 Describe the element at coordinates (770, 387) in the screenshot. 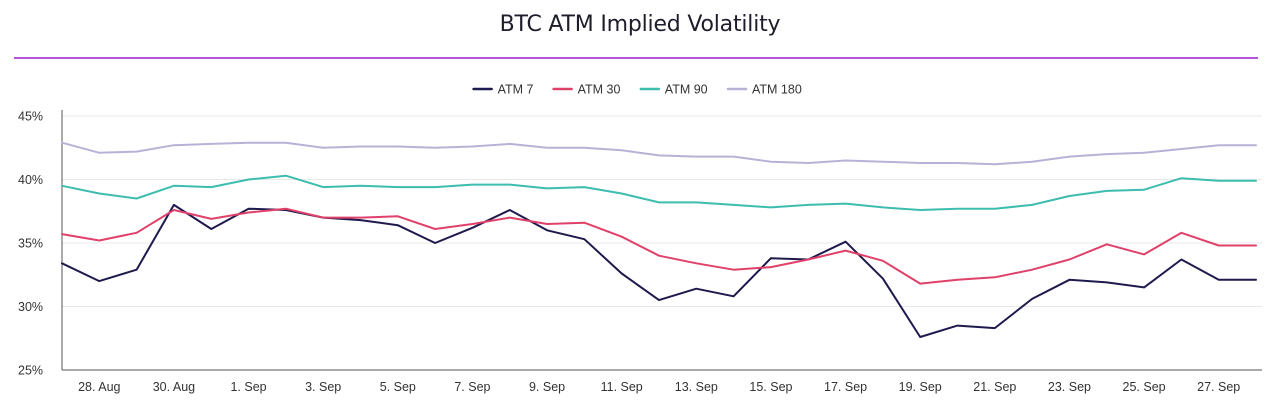

I see `x-tick-label: 15. Sep` at that location.